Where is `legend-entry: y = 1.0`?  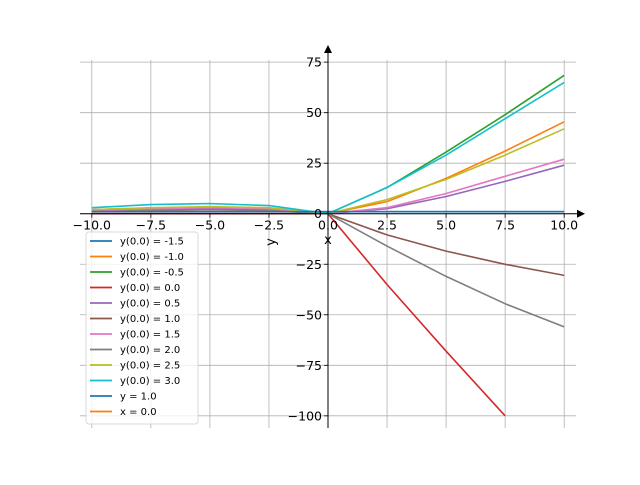
legend-entry: y = 1.0 is located at coordinates (138, 397).